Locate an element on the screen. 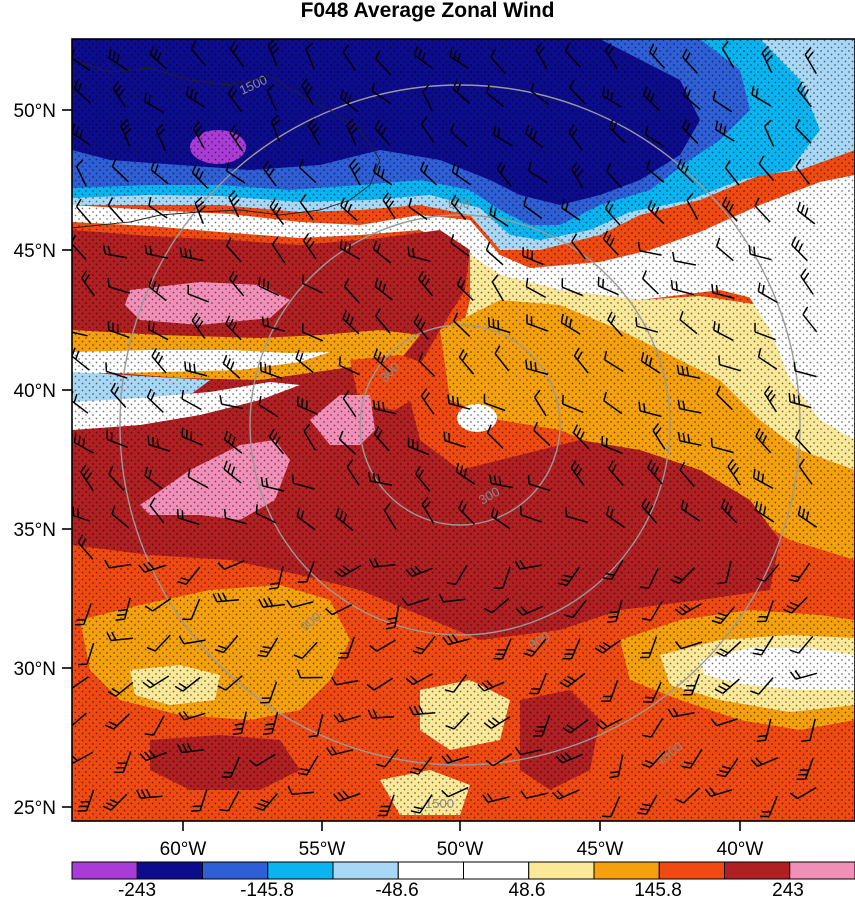  colorbar-label-4: 145.8 is located at coordinates (658, 890).